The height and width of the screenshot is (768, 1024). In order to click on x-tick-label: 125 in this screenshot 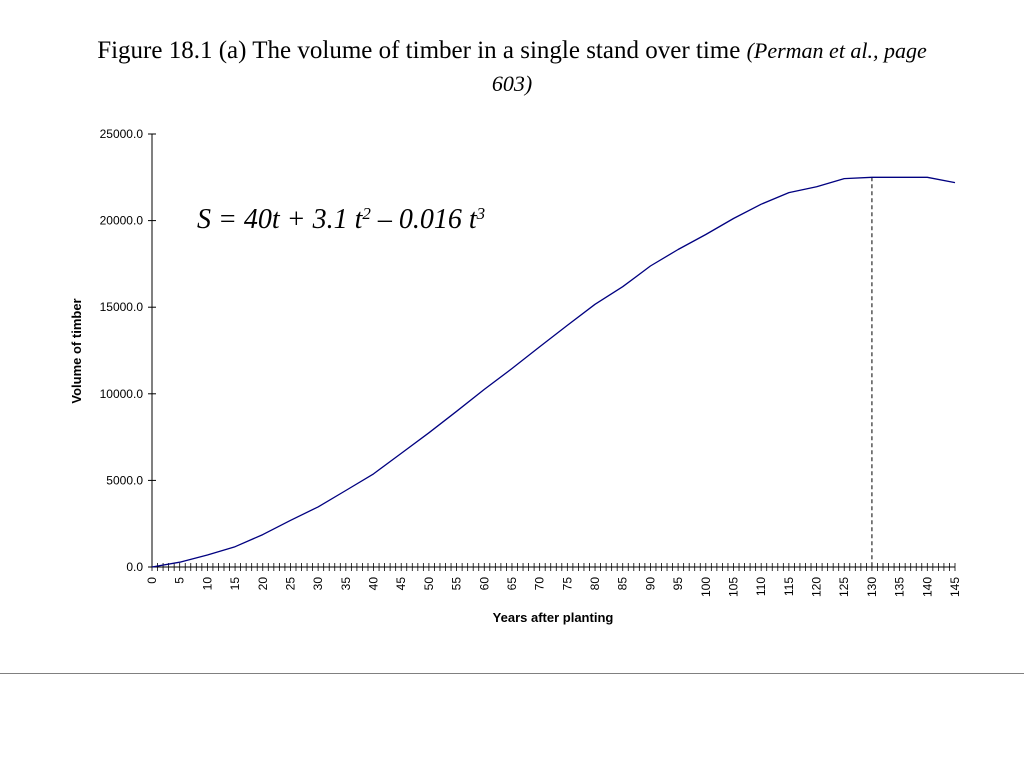, I will do `click(844, 587)`.